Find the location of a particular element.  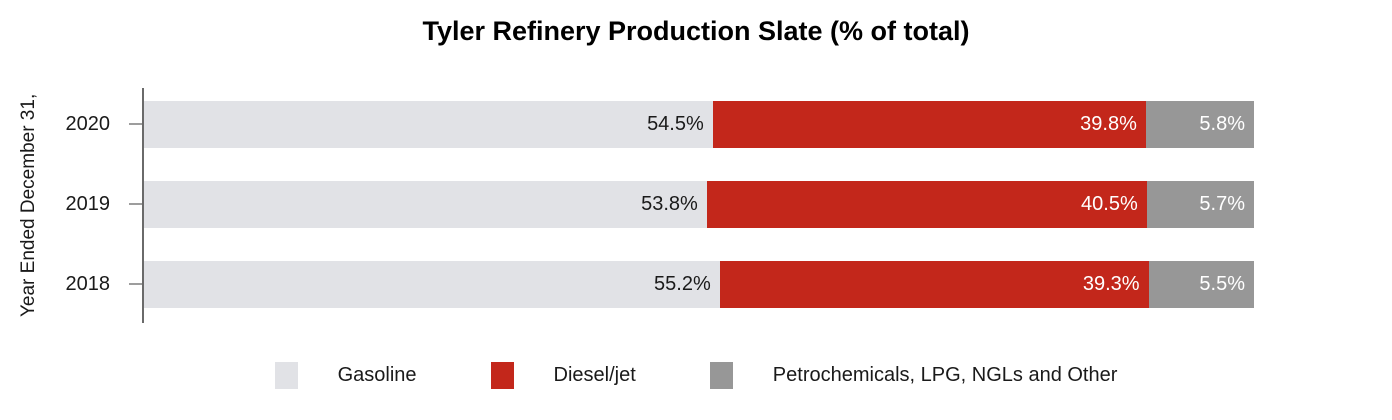

bar-segment-gasoline: 54.5% is located at coordinates (428, 124).